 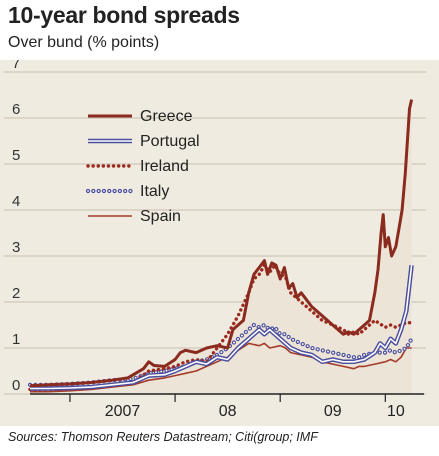 What do you see at coordinates (16, 227) in the screenshot?
I see `y-axis-ticks: 0 1 2 3 4 5 6 7` at bounding box center [16, 227].